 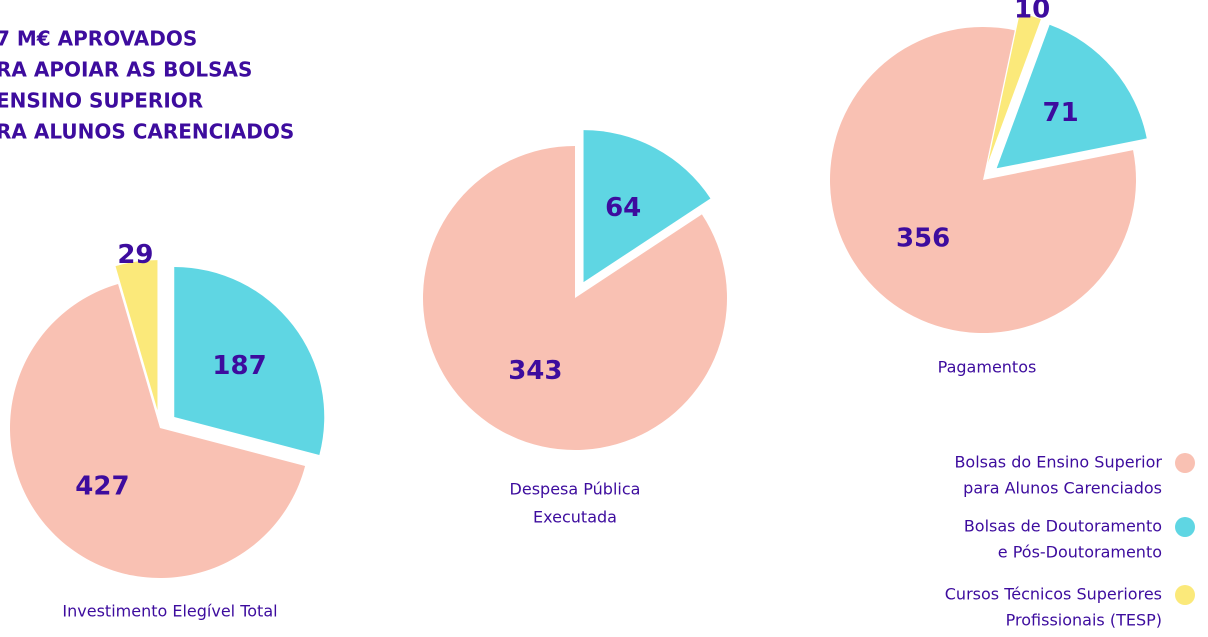 I want to click on legend-label: Bolsas do Ensino Superior, so click(x=1058, y=462).